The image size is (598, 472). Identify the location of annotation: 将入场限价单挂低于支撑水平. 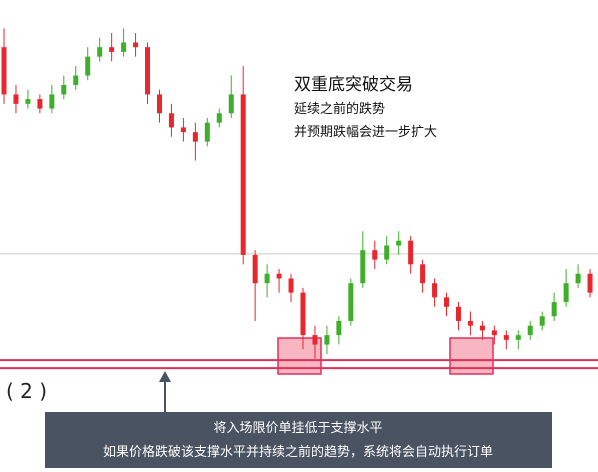
(297, 428).